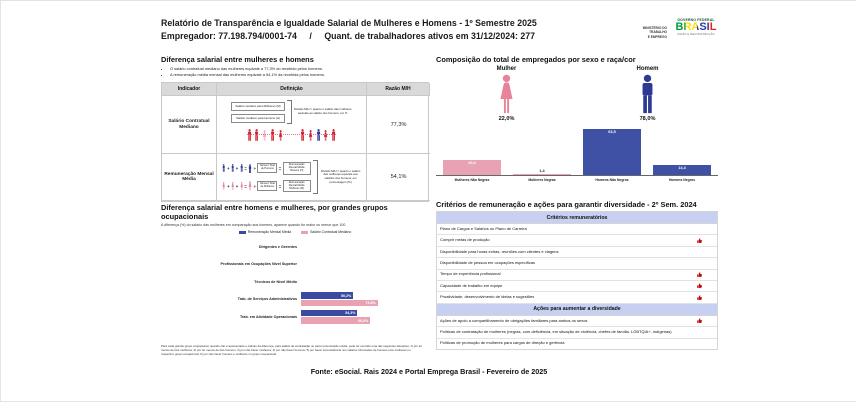  I want to click on women-result: Remuneração Mensal Média Mulheres (M), so click(296, 186).